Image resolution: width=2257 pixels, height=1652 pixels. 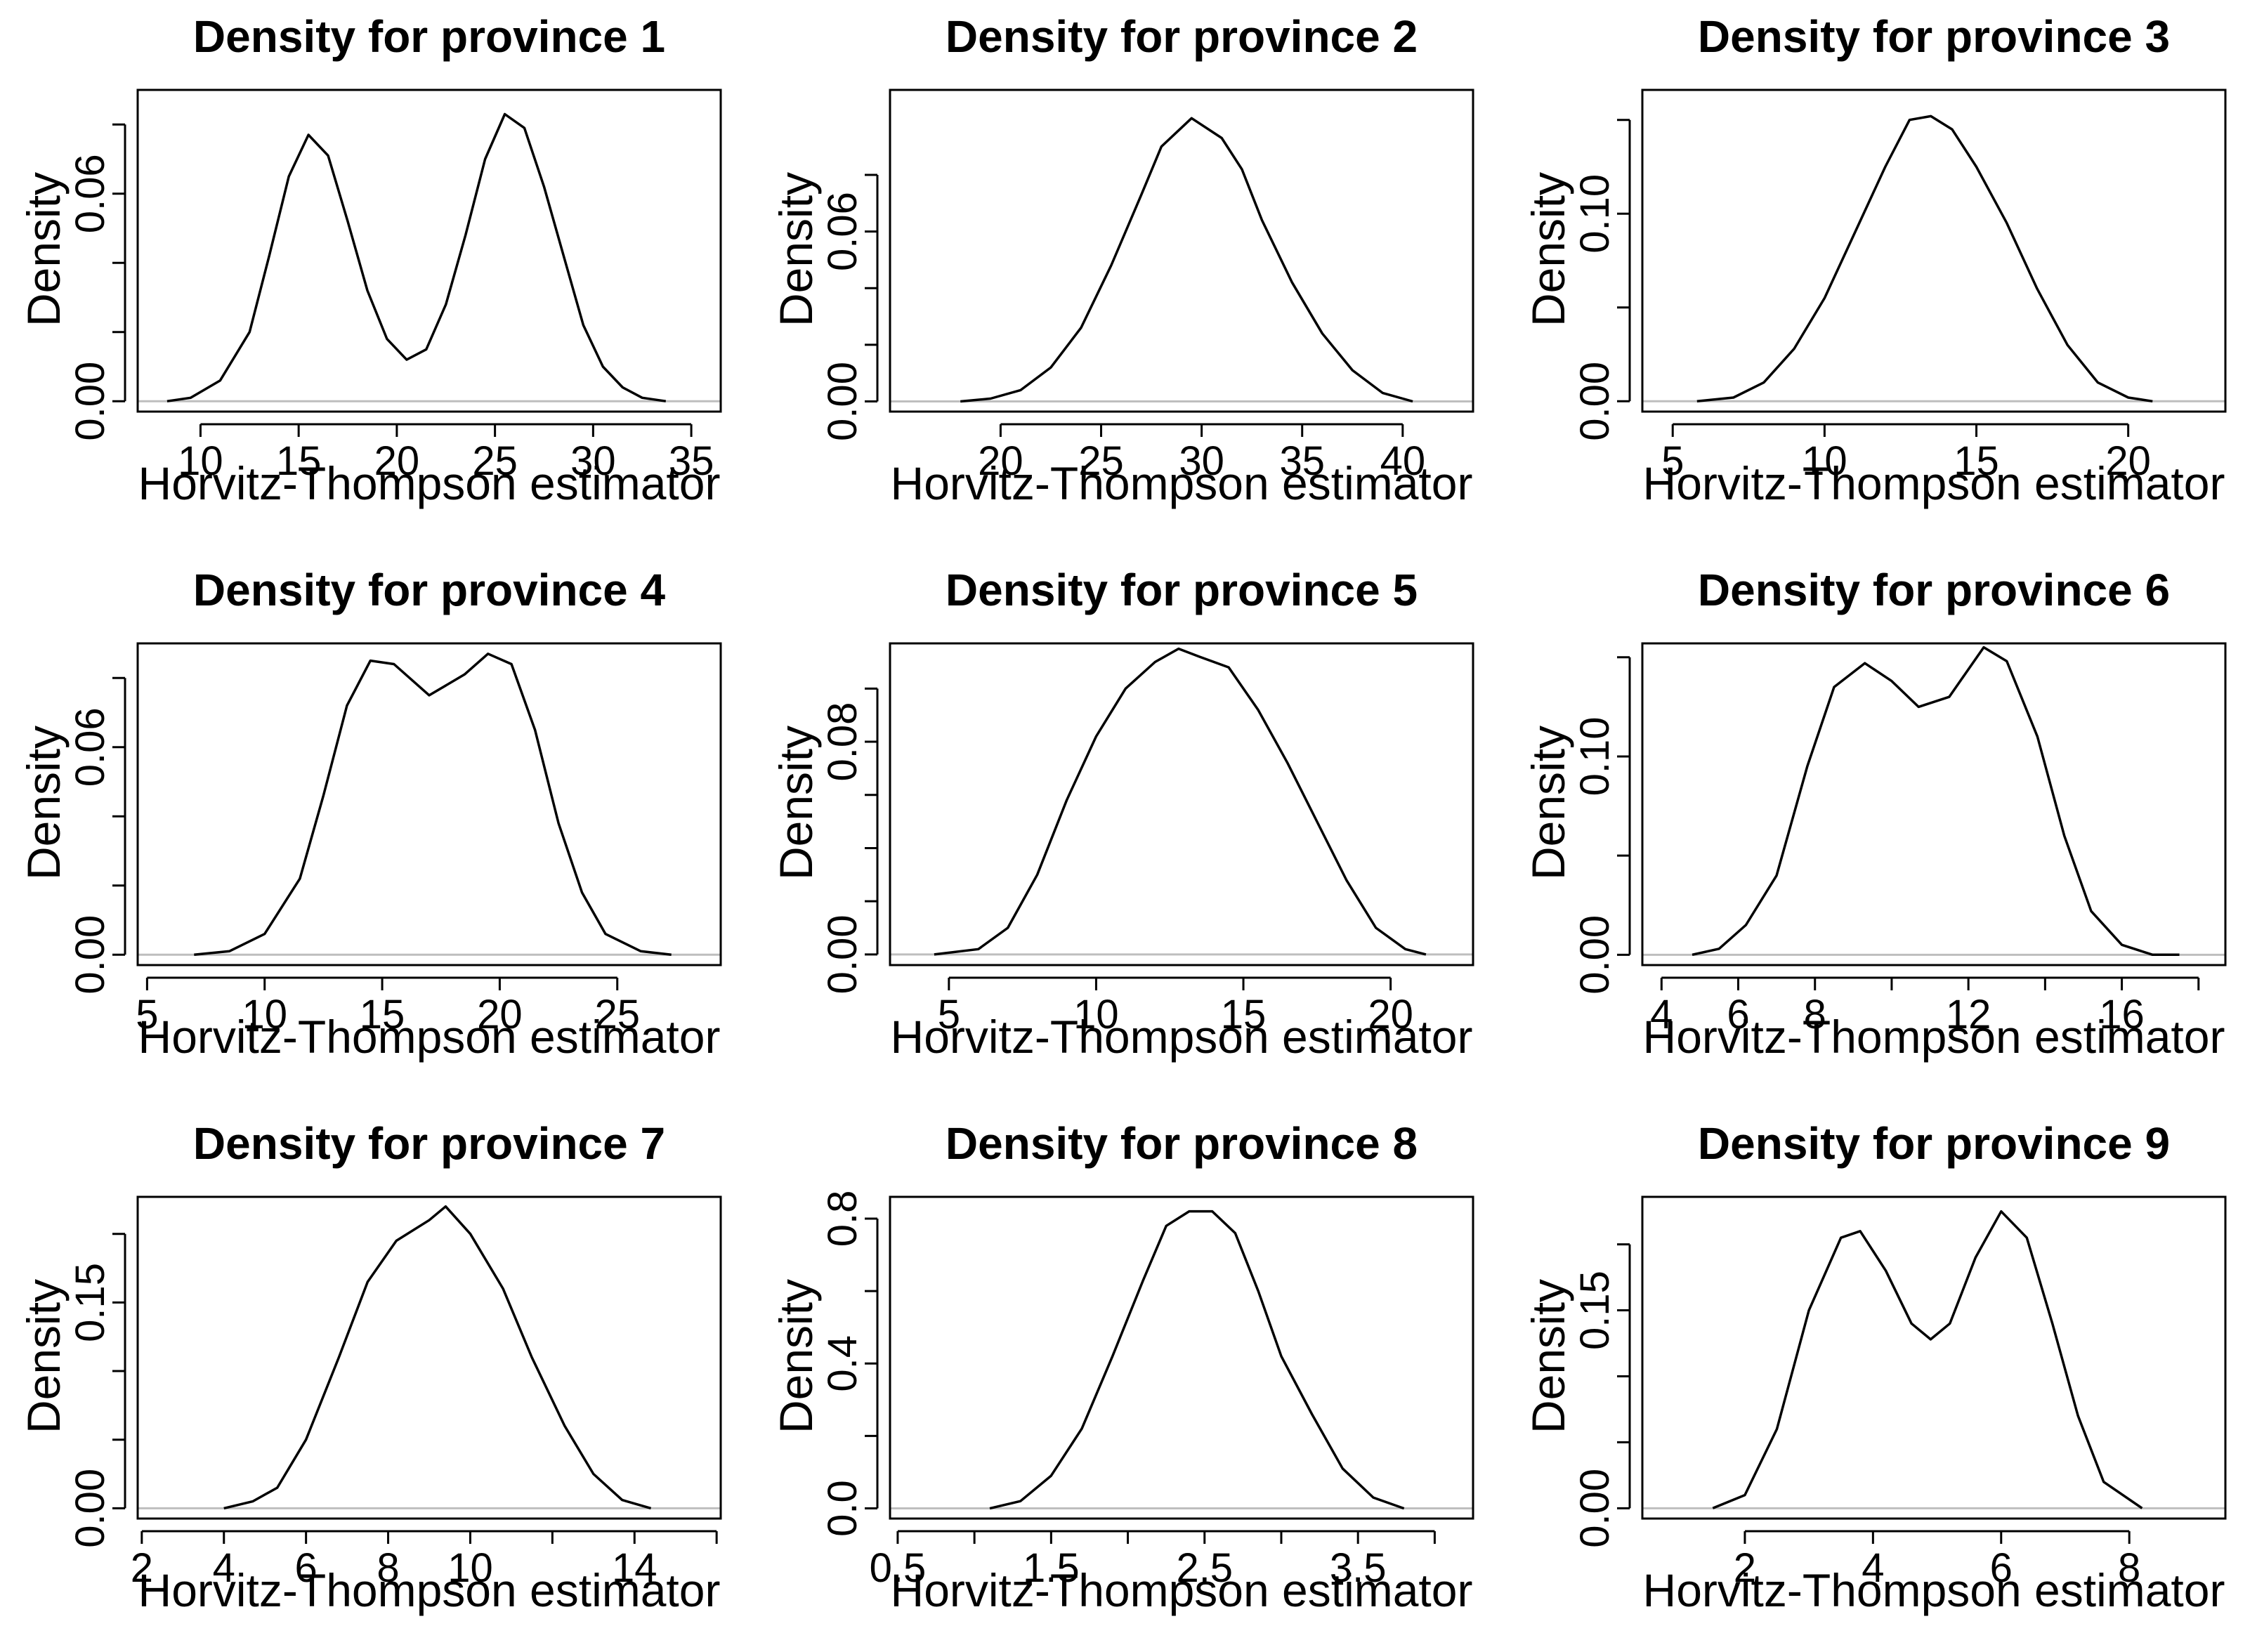 I want to click on density-plot: 20 25 30 35 40 0.00 0.06, so click(x=1147, y=286).